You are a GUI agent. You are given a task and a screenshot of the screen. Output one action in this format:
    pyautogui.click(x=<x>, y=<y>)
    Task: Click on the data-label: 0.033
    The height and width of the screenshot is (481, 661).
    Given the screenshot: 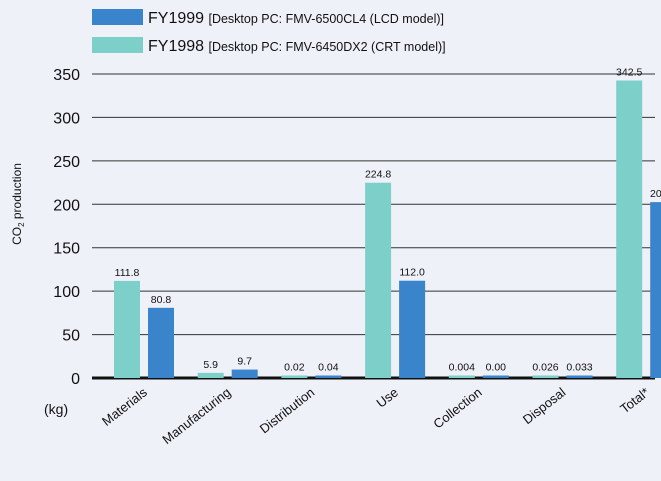 What is the action you would take?
    pyautogui.click(x=579, y=368)
    